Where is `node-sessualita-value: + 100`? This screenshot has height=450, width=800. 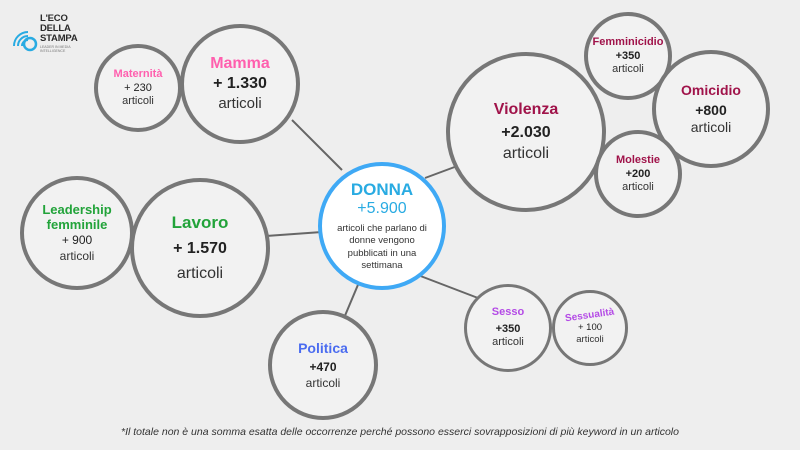
node-sessualita-value: + 100 is located at coordinates (590, 327).